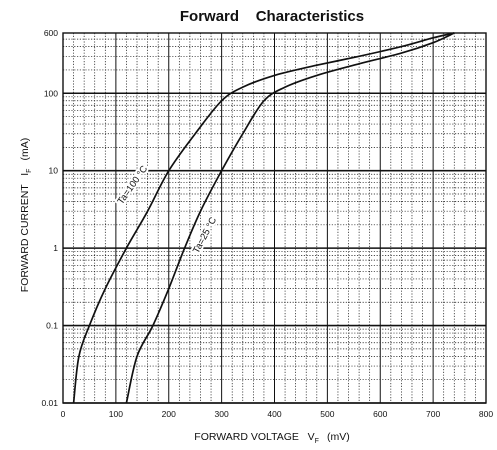 This screenshot has width=497, height=450. What do you see at coordinates (55, 248) in the screenshot?
I see `y-tick-label: 1` at bounding box center [55, 248].